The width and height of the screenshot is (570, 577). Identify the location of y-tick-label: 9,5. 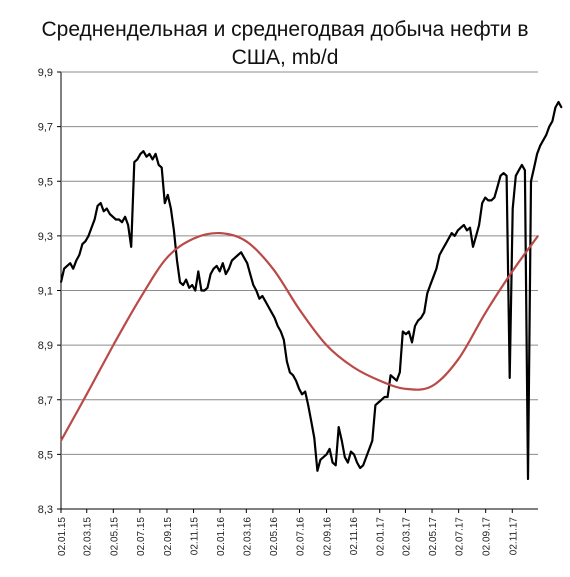
(45, 182).